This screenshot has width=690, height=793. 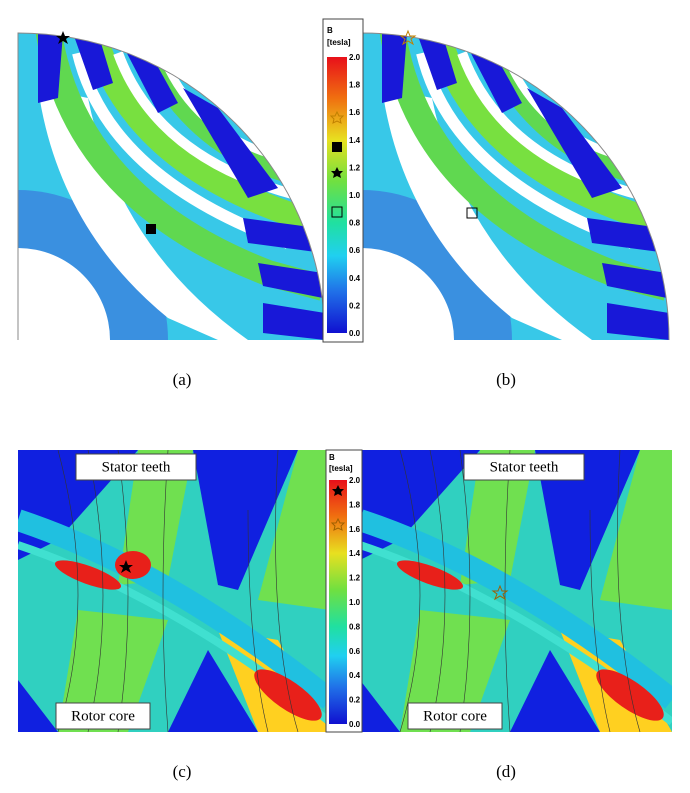 What do you see at coordinates (506, 379) in the screenshot?
I see `caption: (b)` at bounding box center [506, 379].